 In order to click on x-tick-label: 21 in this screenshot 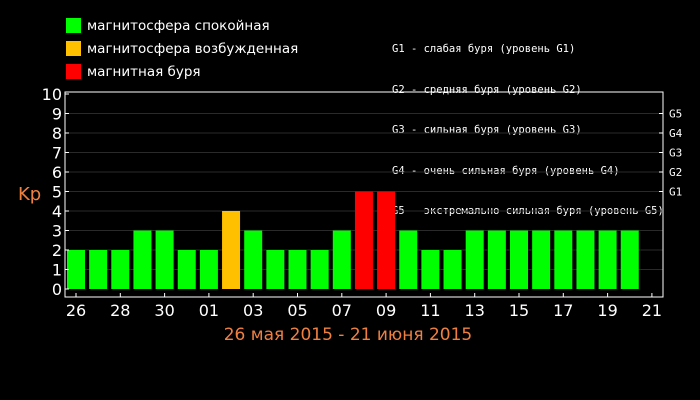, I will do `click(652, 310)`.